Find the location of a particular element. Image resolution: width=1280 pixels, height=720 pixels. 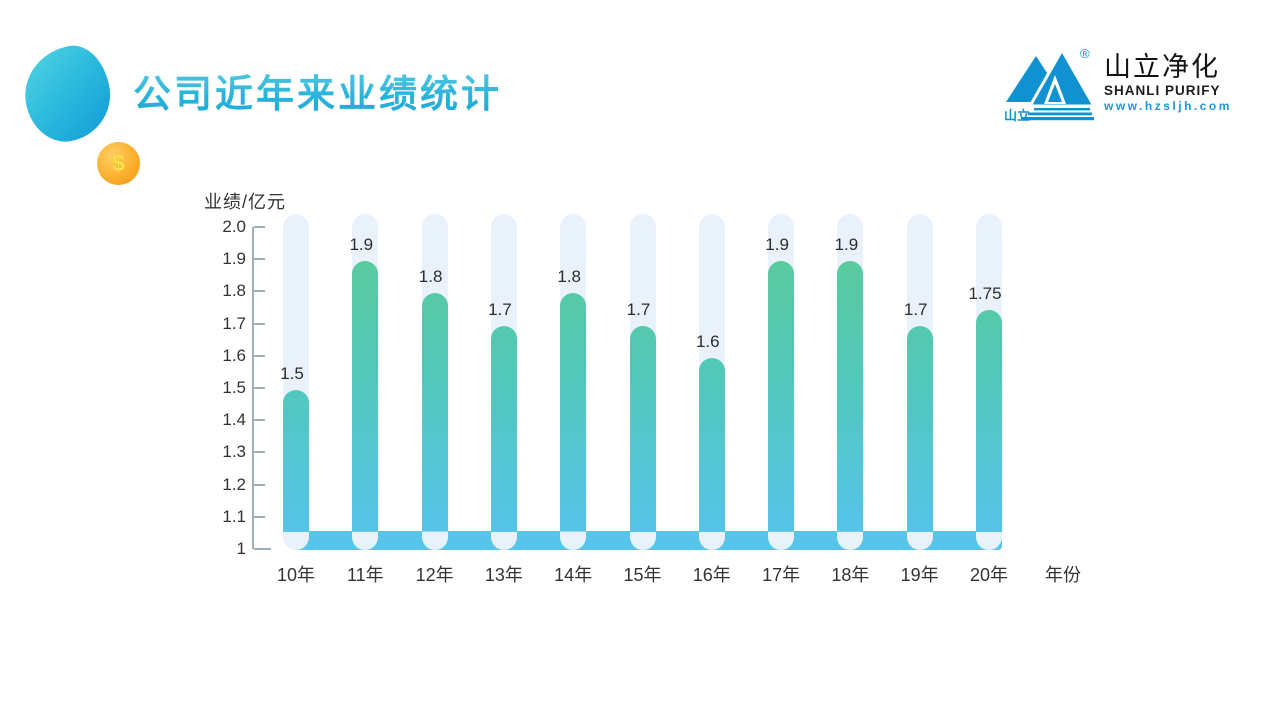

y-tick-label: 1.5 is located at coordinates (234, 387).